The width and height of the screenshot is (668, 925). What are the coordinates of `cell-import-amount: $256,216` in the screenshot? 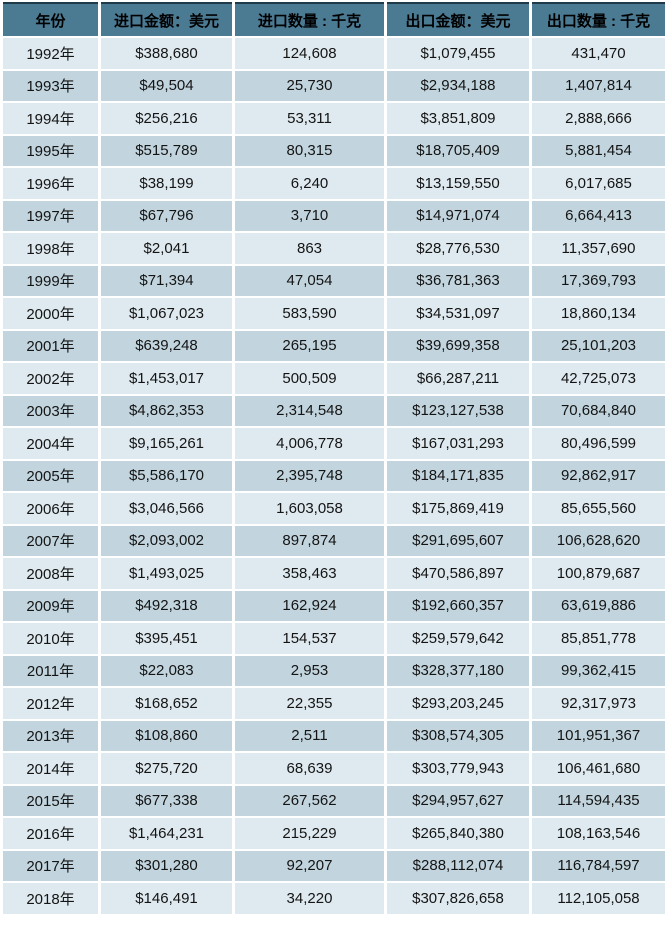 It's located at (166, 118).